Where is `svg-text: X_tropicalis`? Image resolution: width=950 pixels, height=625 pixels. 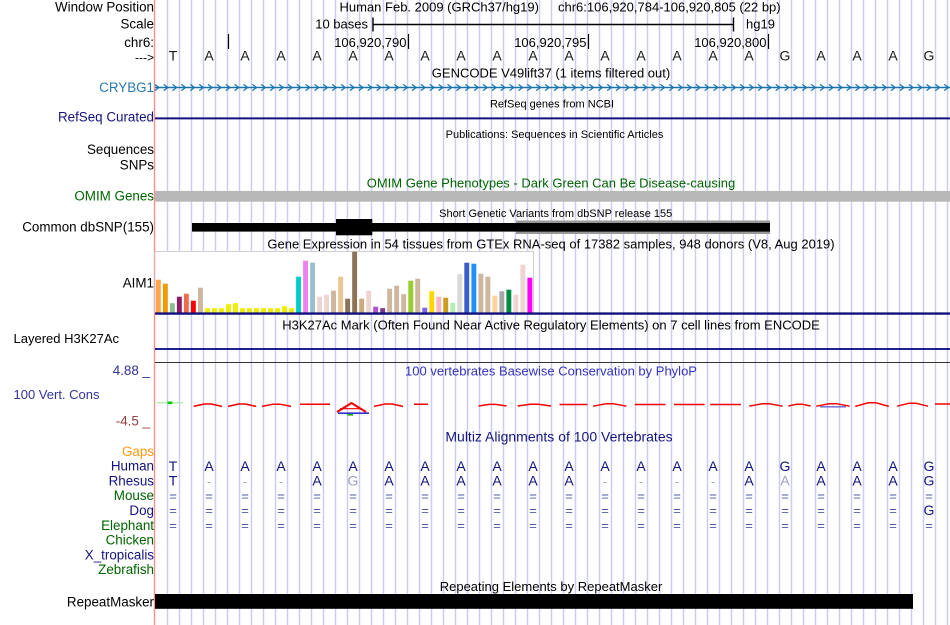
svg-text: X_tropicalis is located at coordinates (120, 554).